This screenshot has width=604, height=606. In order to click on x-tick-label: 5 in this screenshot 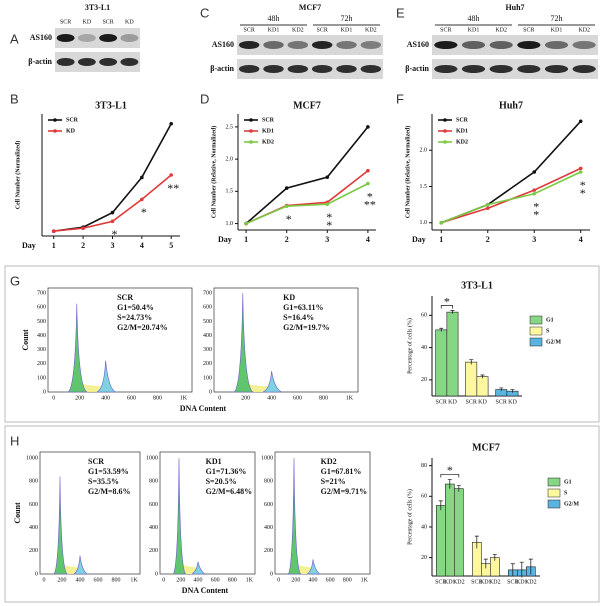, I will do `click(171, 245)`.